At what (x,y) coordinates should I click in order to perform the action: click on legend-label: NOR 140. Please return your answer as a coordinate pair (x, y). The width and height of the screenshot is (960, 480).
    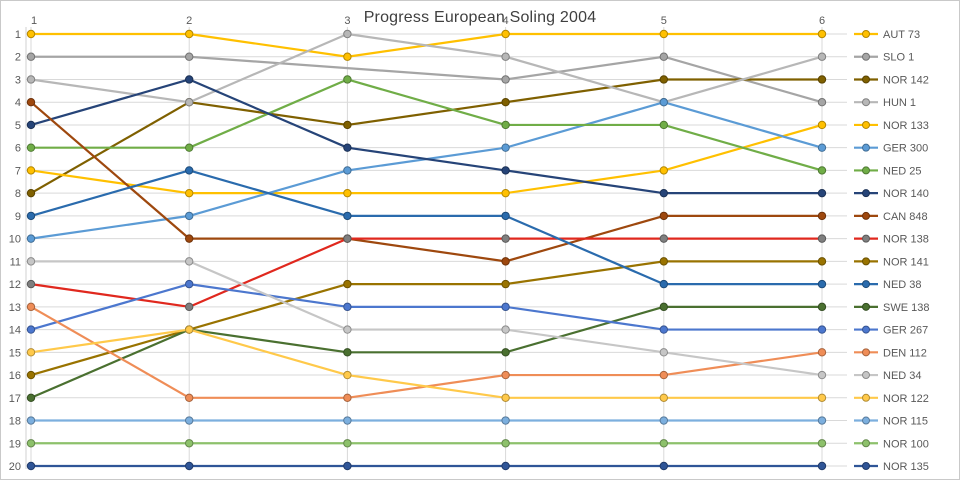
    Looking at the image, I should click on (906, 194).